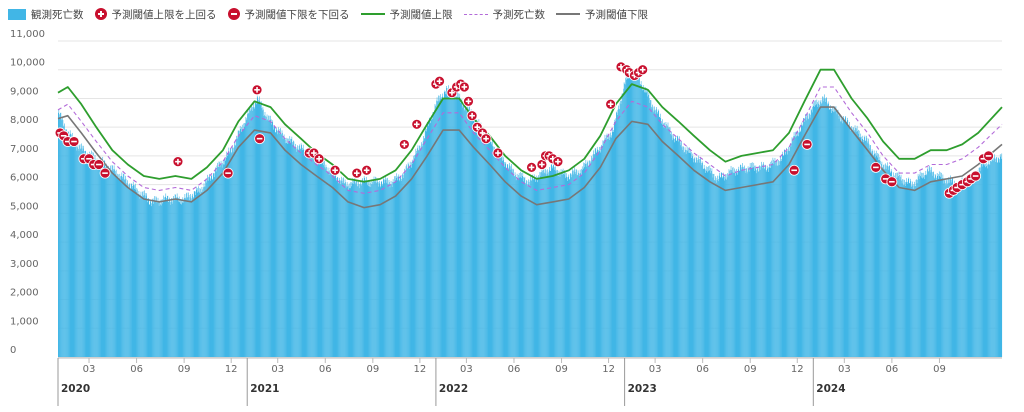 Image resolution: width=1024 pixels, height=412 pixels. I want to click on x-tick-label: 09, so click(372, 369).